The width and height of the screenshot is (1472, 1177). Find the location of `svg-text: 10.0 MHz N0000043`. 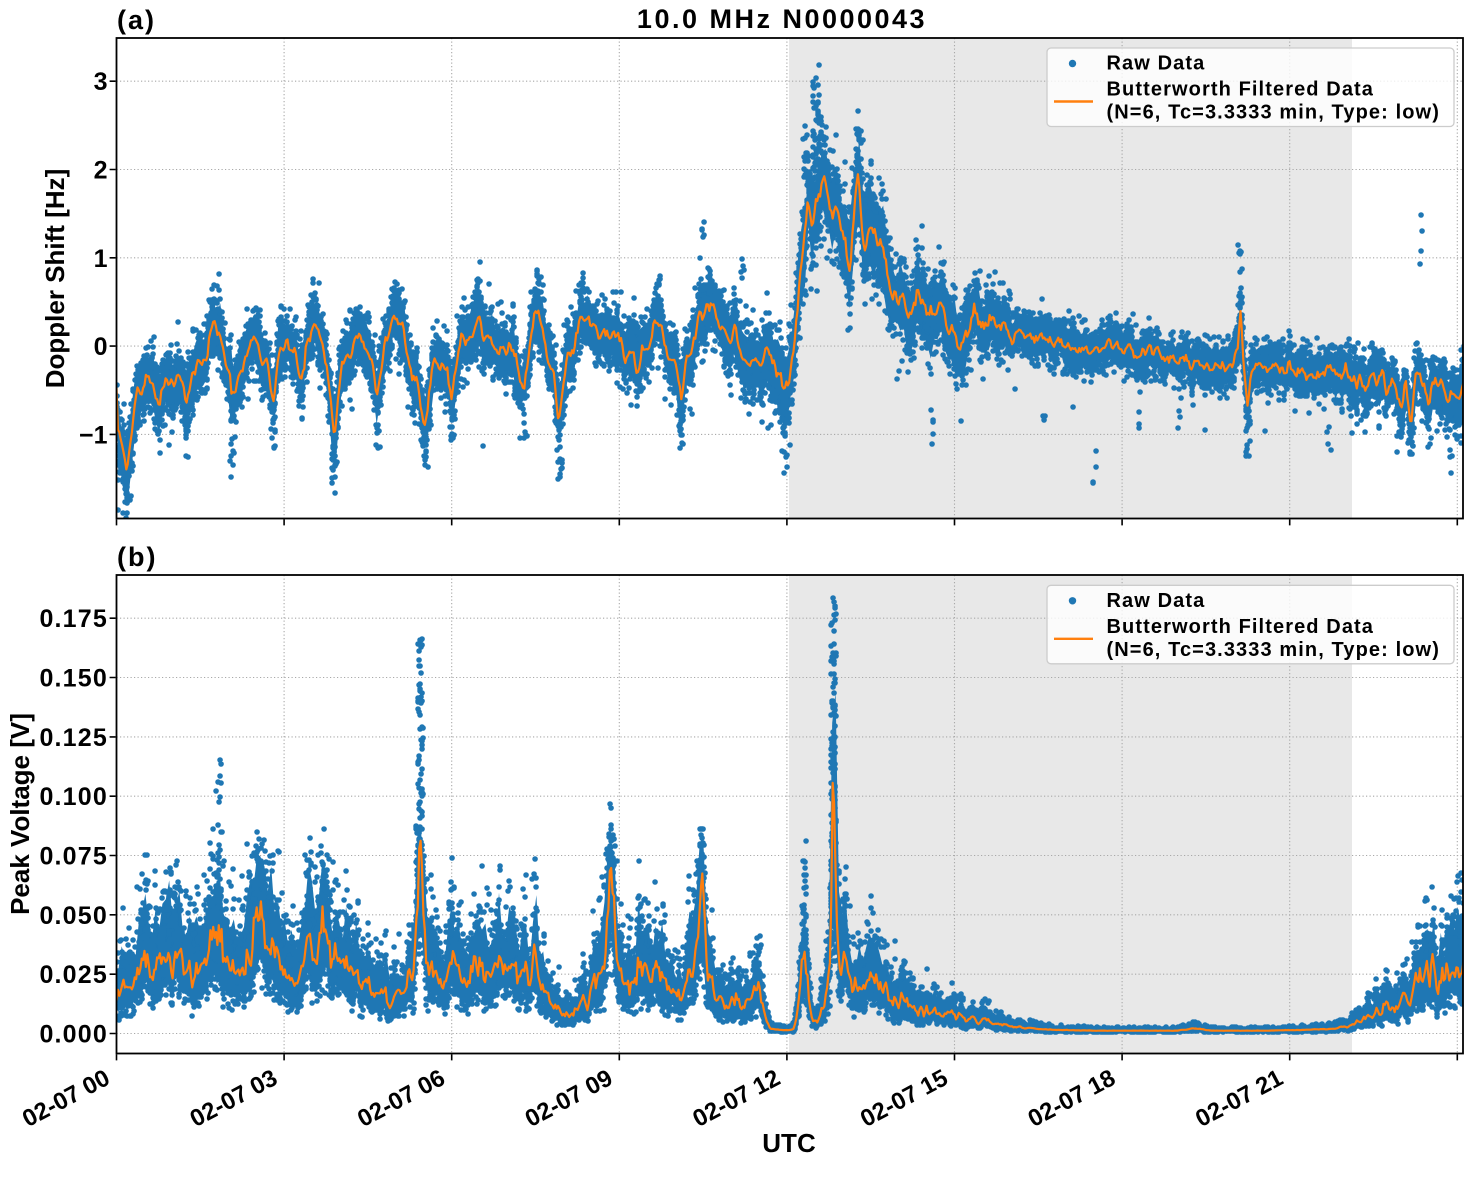

svg-text: 10.0 MHz N0000043 is located at coordinates (782, 19).